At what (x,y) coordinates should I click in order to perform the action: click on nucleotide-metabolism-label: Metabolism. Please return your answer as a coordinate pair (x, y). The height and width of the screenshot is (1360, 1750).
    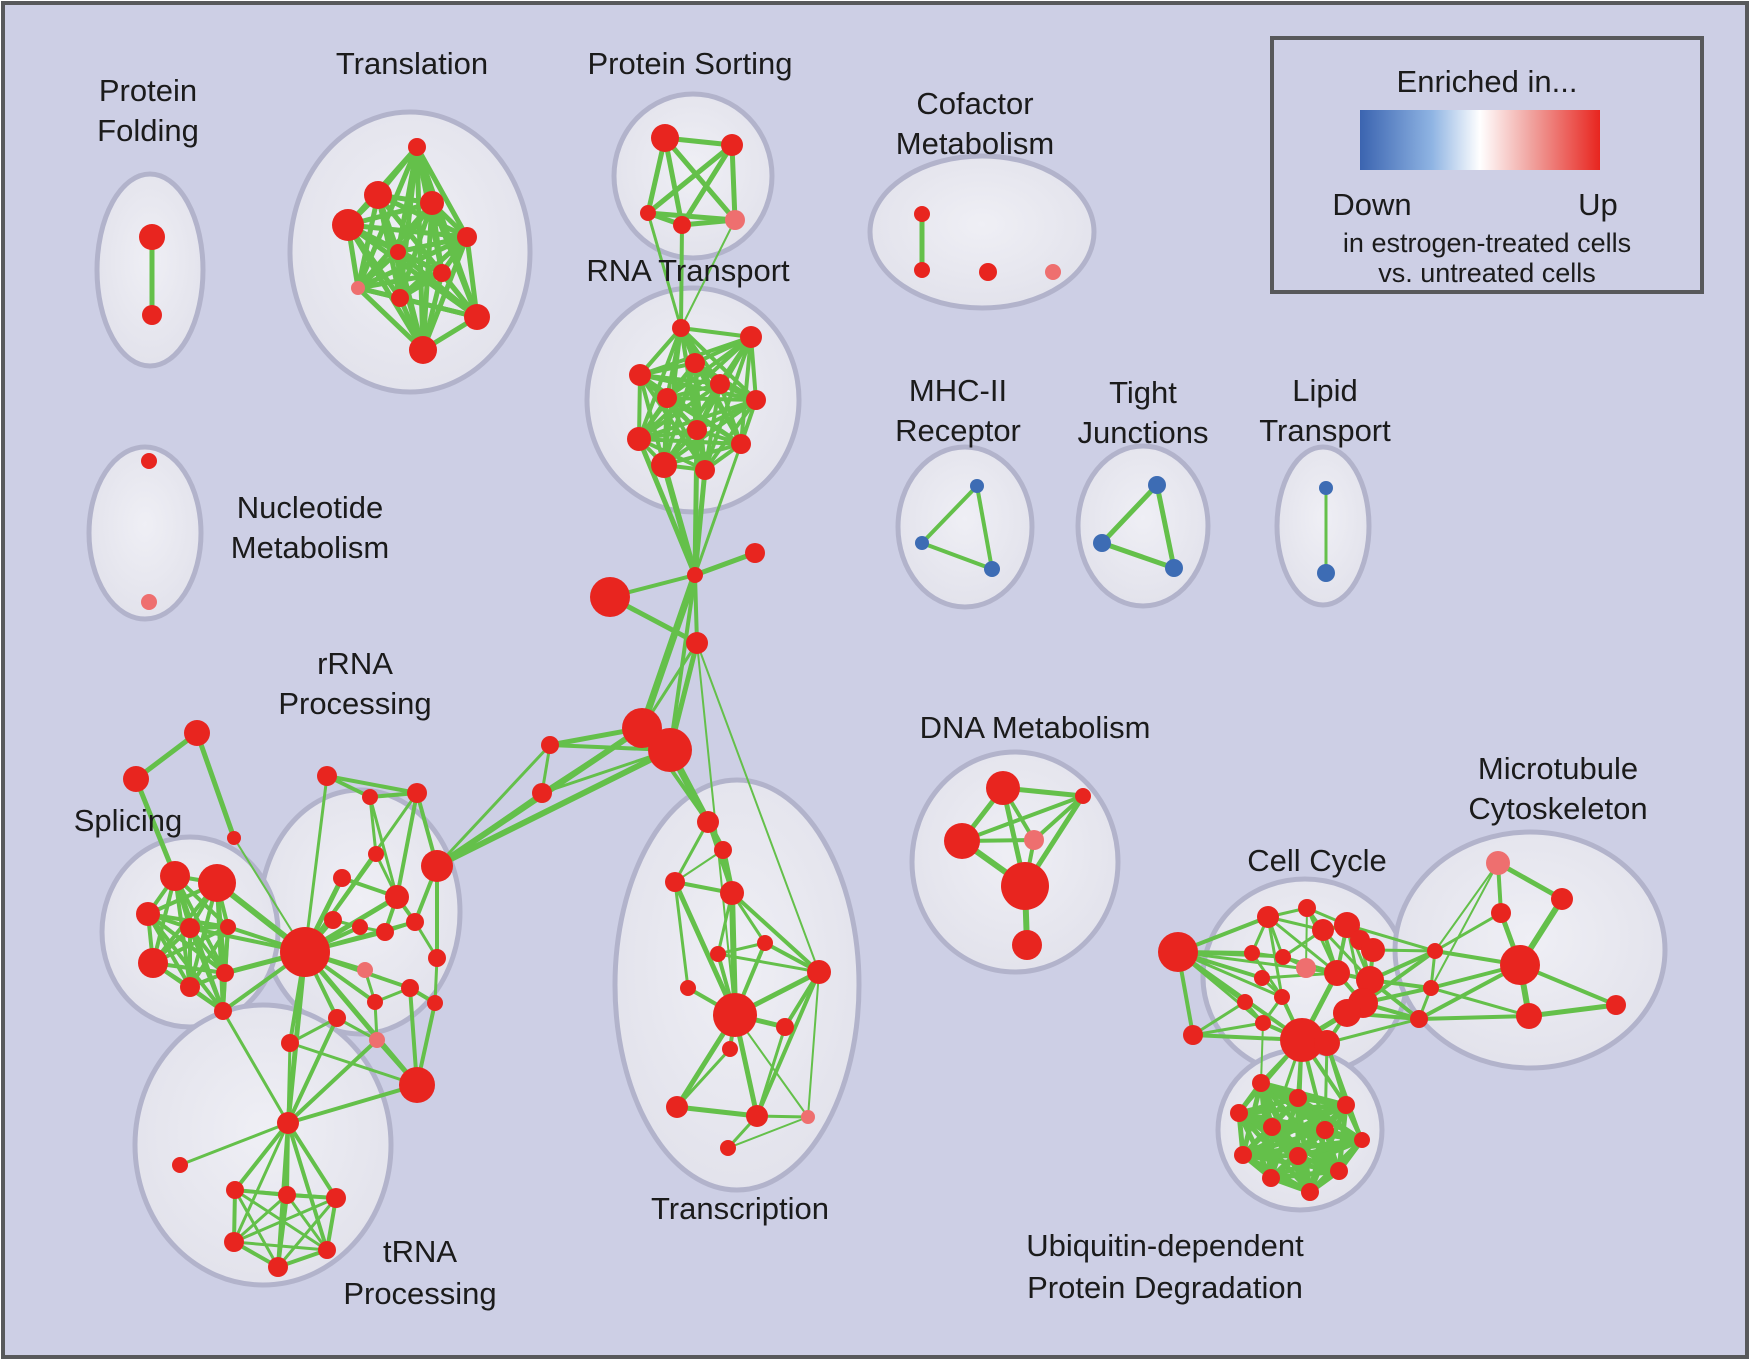
    Looking at the image, I should click on (310, 547).